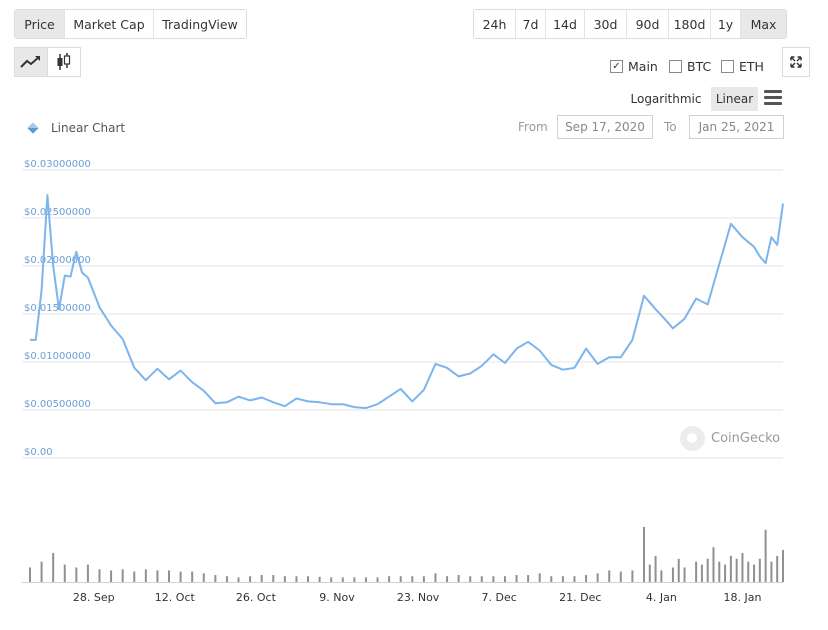  I want to click on x-tick-label: 28. Sep, so click(94, 597).